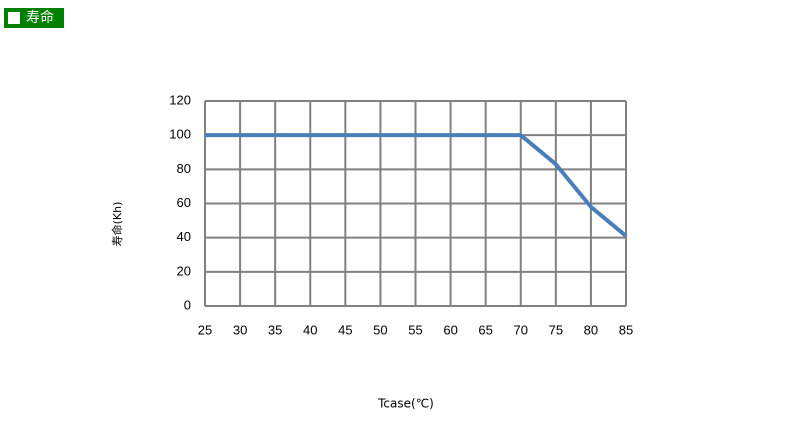 This screenshot has height=430, width=786. Describe the element at coordinates (180, 134) in the screenshot. I see `y-tick-label: 100` at that location.